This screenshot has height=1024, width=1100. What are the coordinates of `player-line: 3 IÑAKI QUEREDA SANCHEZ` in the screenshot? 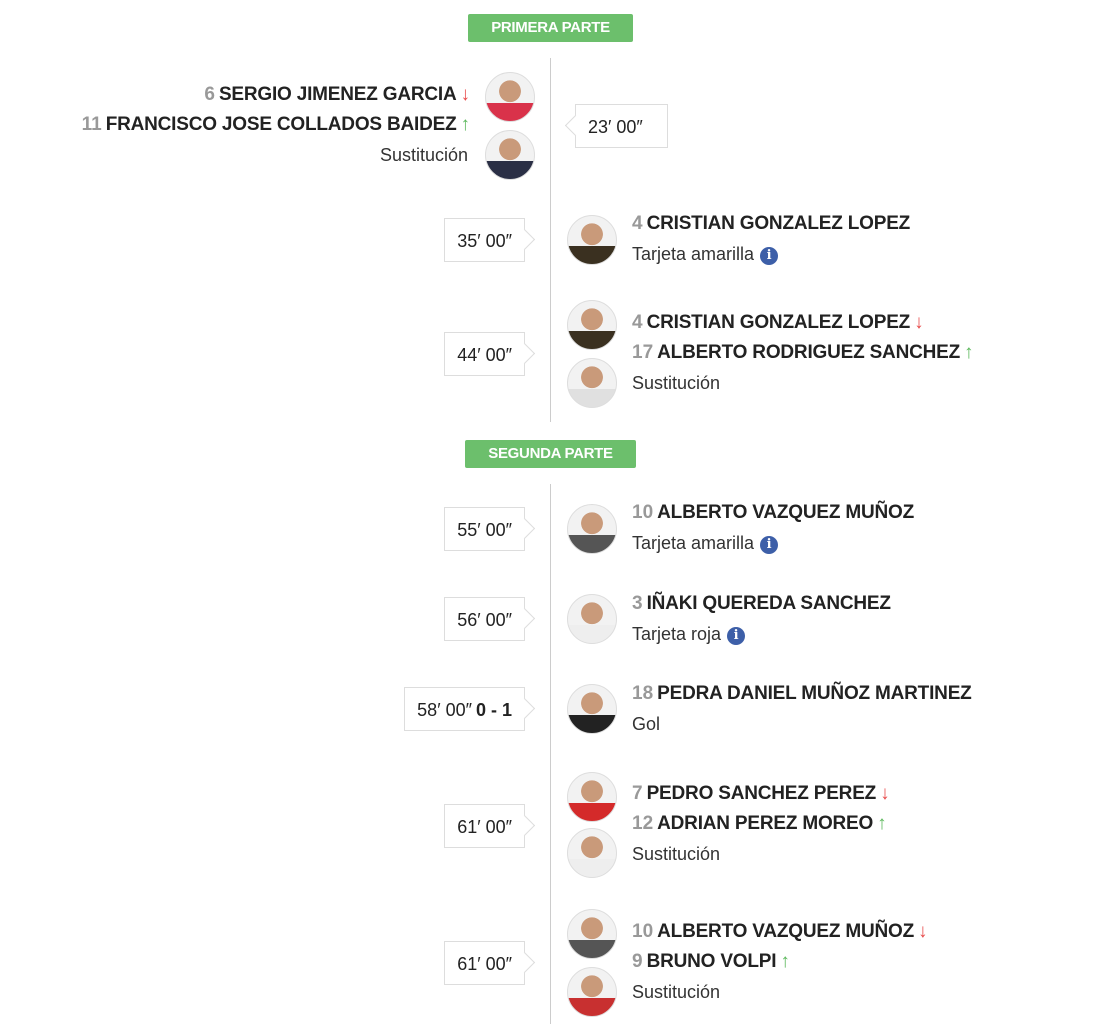 It's located at (761, 604).